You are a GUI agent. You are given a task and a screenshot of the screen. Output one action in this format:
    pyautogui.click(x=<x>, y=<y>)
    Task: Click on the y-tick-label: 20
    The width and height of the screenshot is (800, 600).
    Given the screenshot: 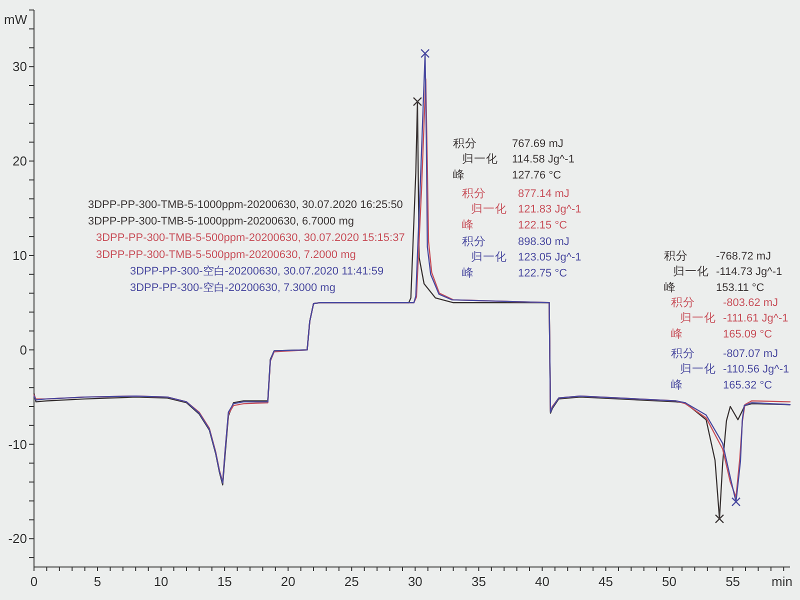 What is the action you would take?
    pyautogui.click(x=19, y=161)
    